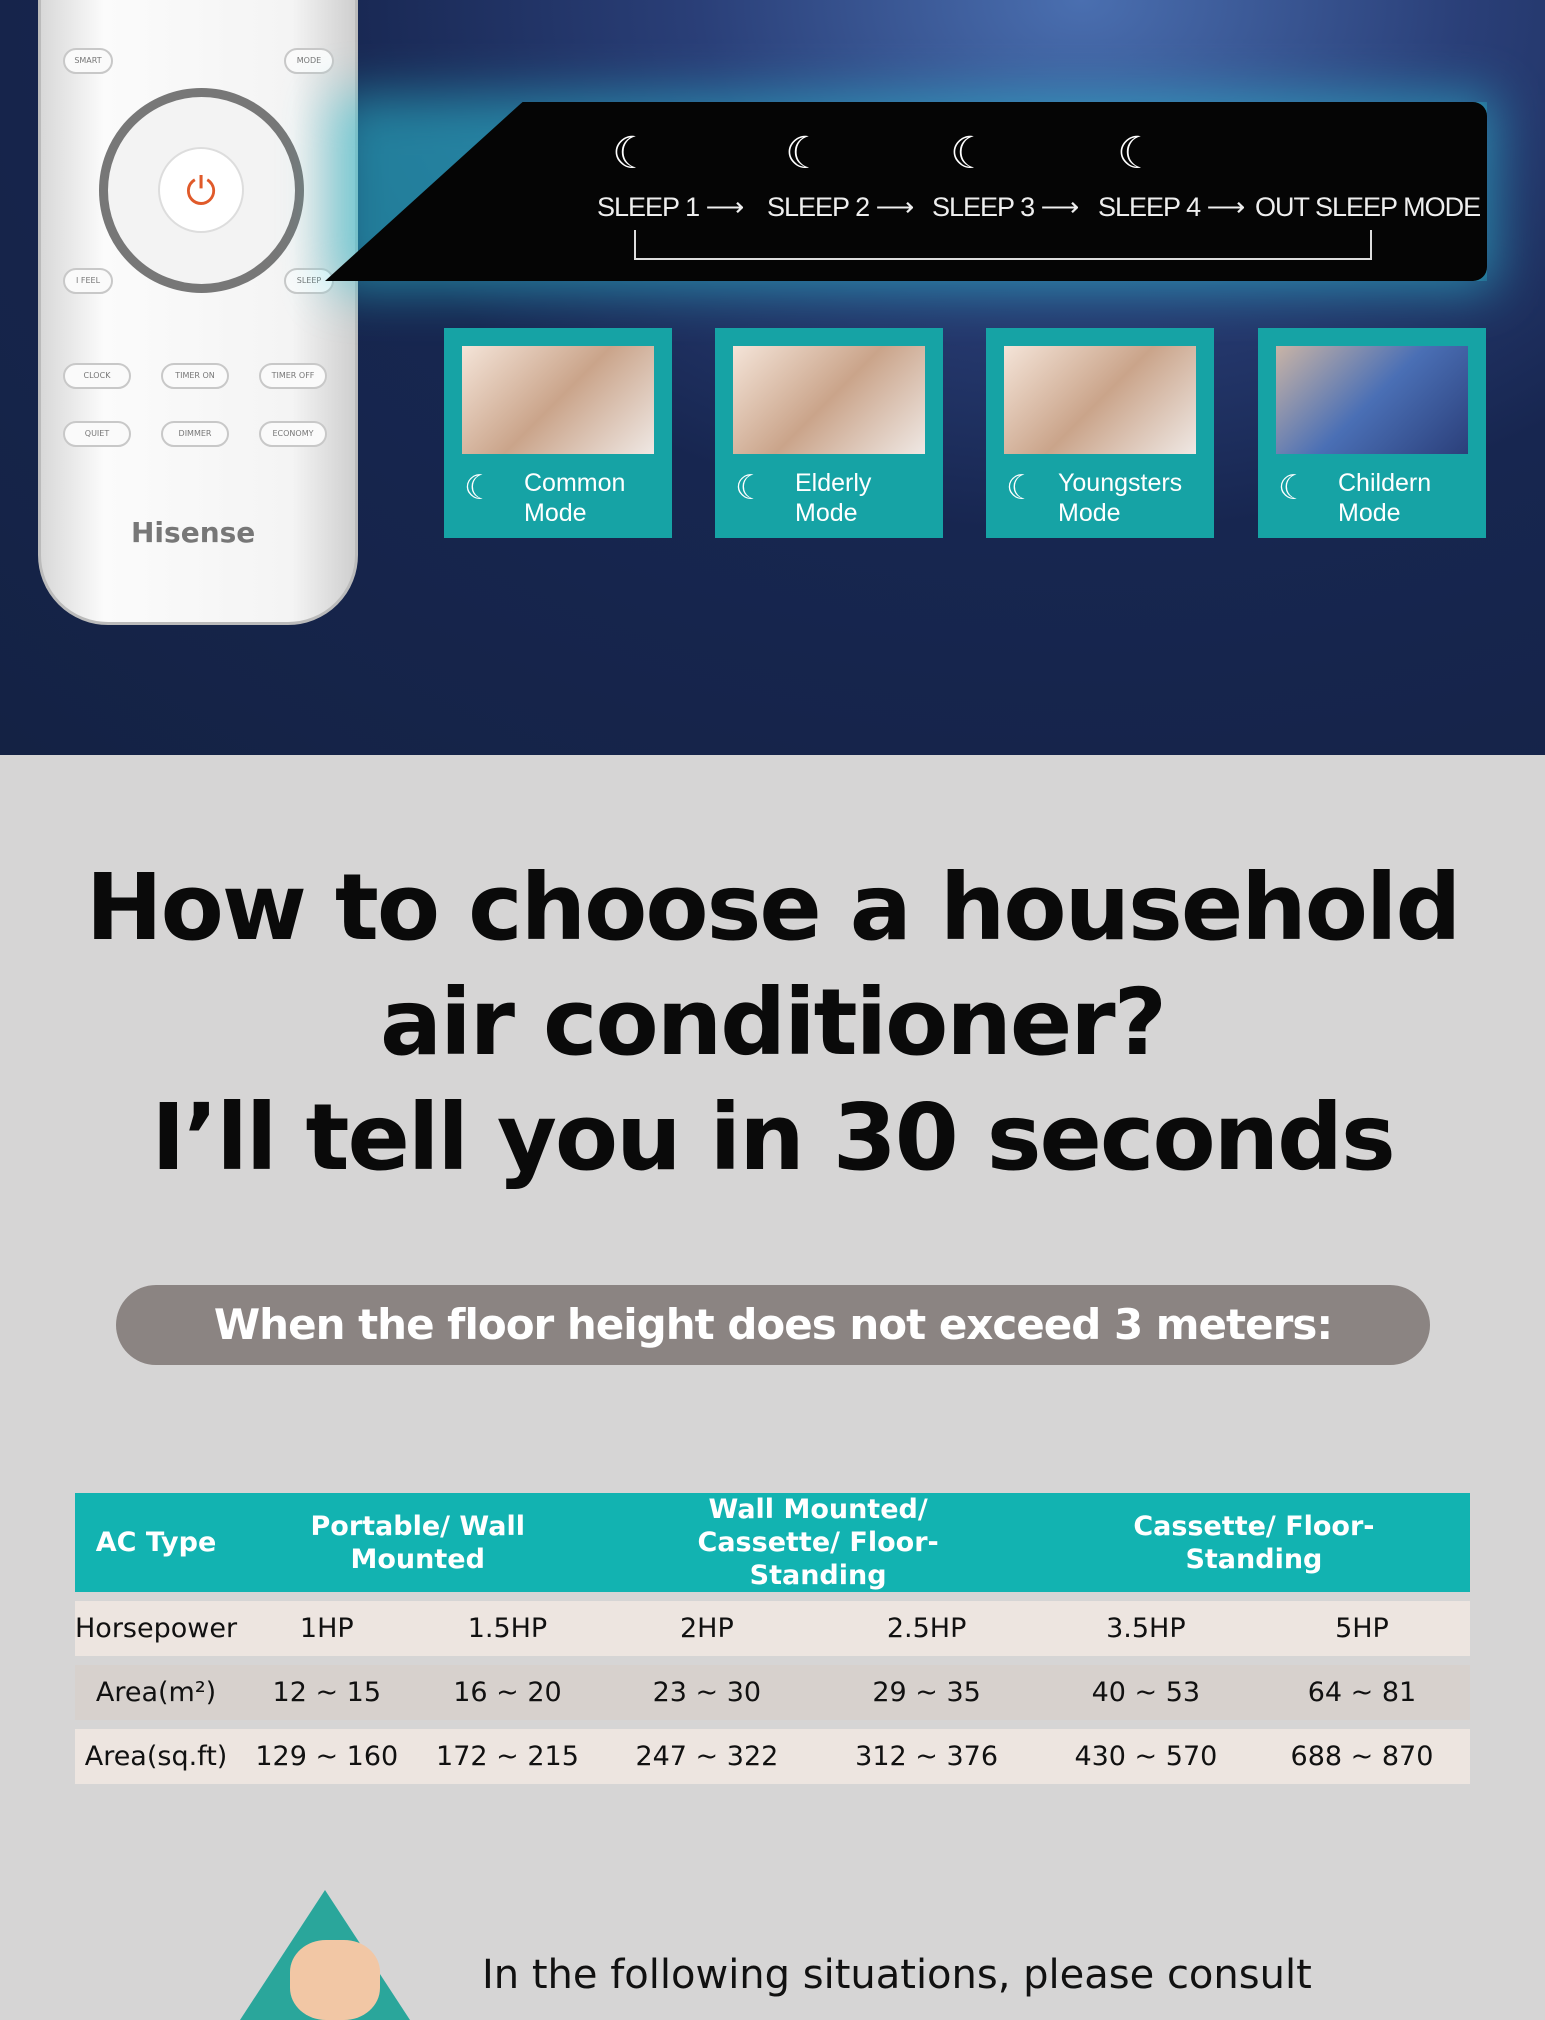 This screenshot has height=2020, width=1545. I want to click on loop-arrow, so click(1003, 245).